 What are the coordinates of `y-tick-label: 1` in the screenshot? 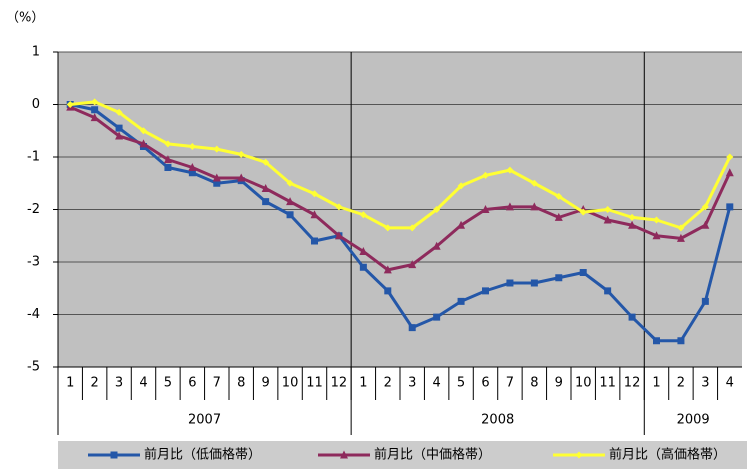 It's located at (36, 52).